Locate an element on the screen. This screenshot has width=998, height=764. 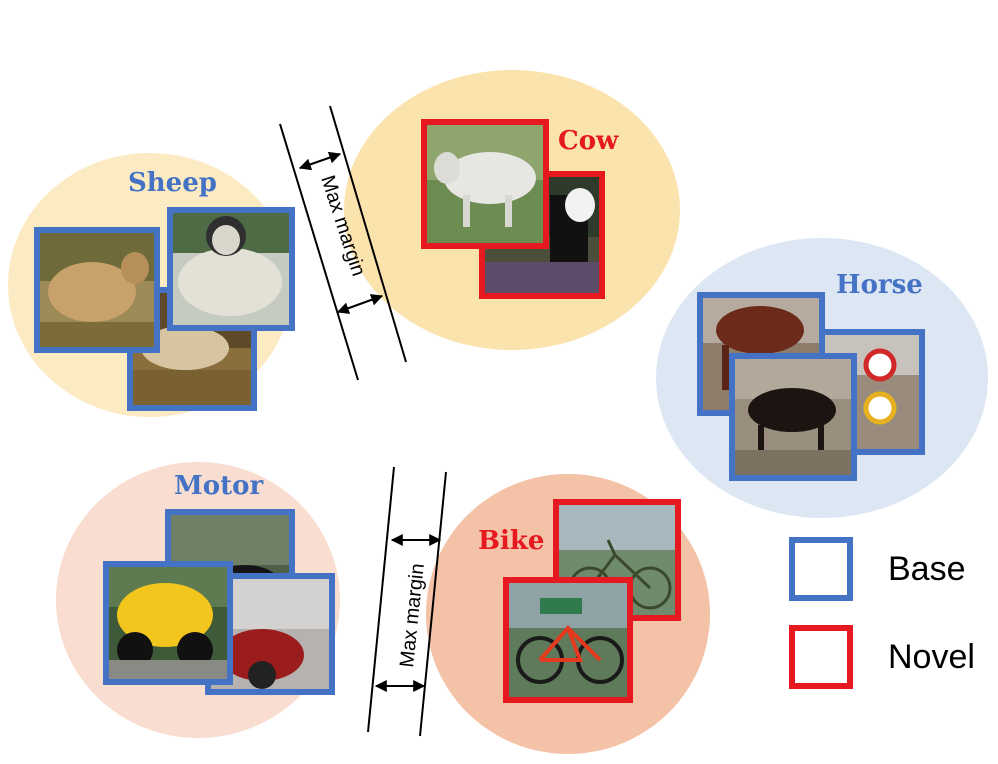
legend-base-label: Base is located at coordinates (927, 569).